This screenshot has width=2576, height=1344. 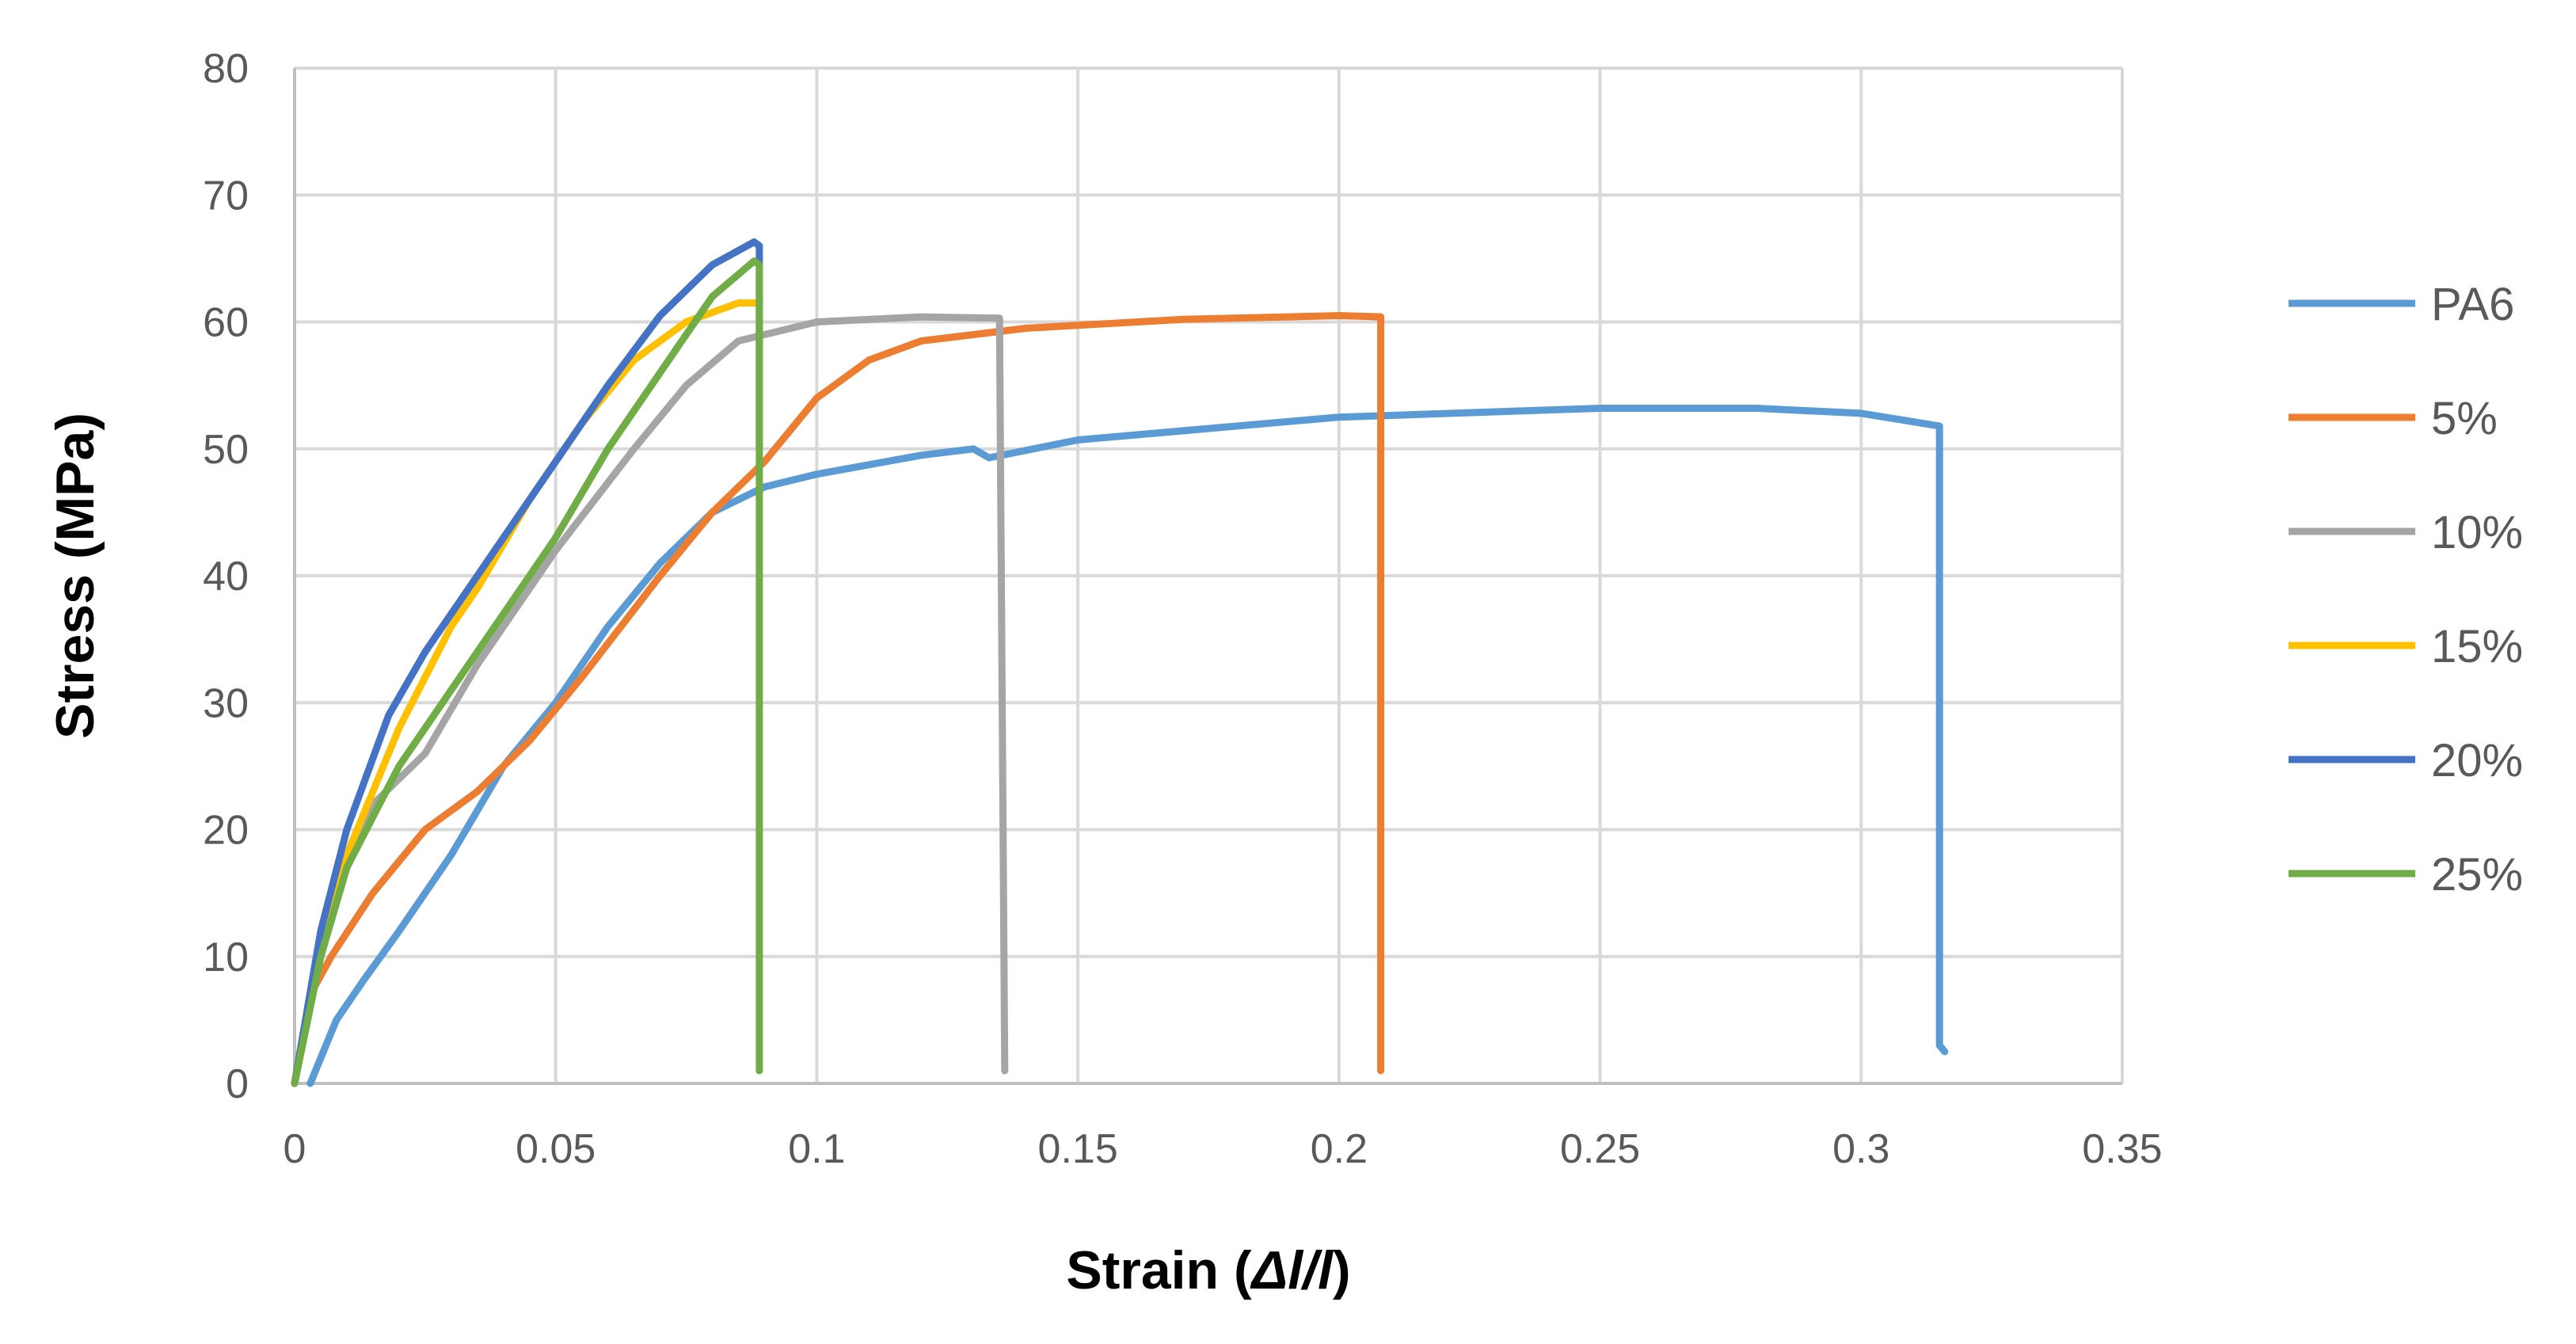 What do you see at coordinates (226, 69) in the screenshot?
I see `y-tick-label: 80` at bounding box center [226, 69].